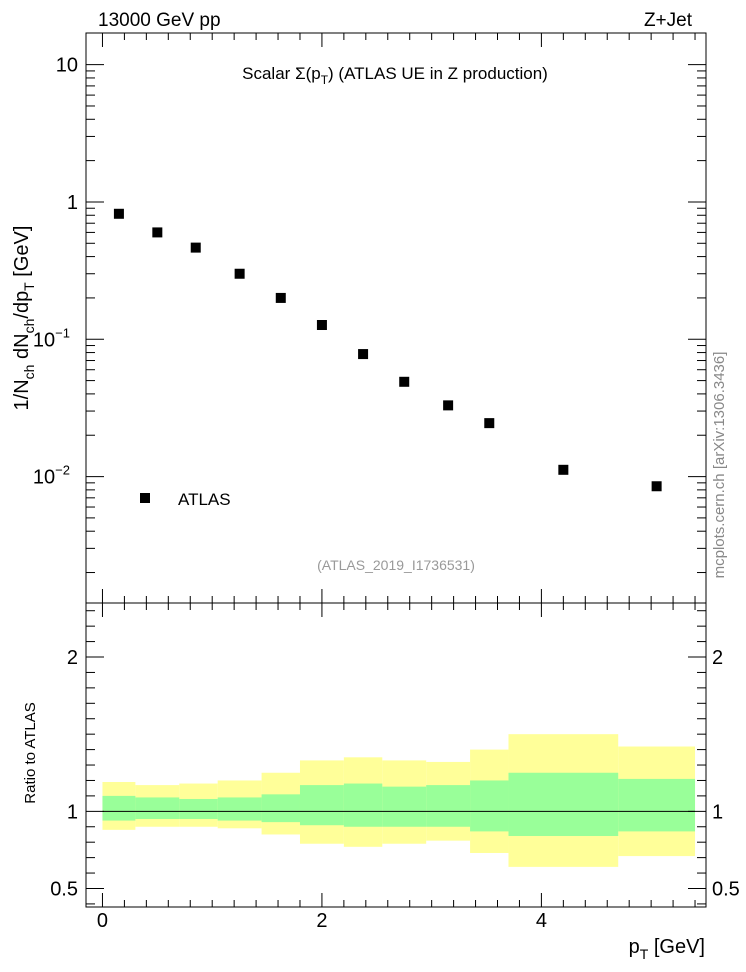 The image size is (746, 972). Describe the element at coordinates (726, 889) in the screenshot. I see `ratio-y-tick-label-right: 0.5` at that location.